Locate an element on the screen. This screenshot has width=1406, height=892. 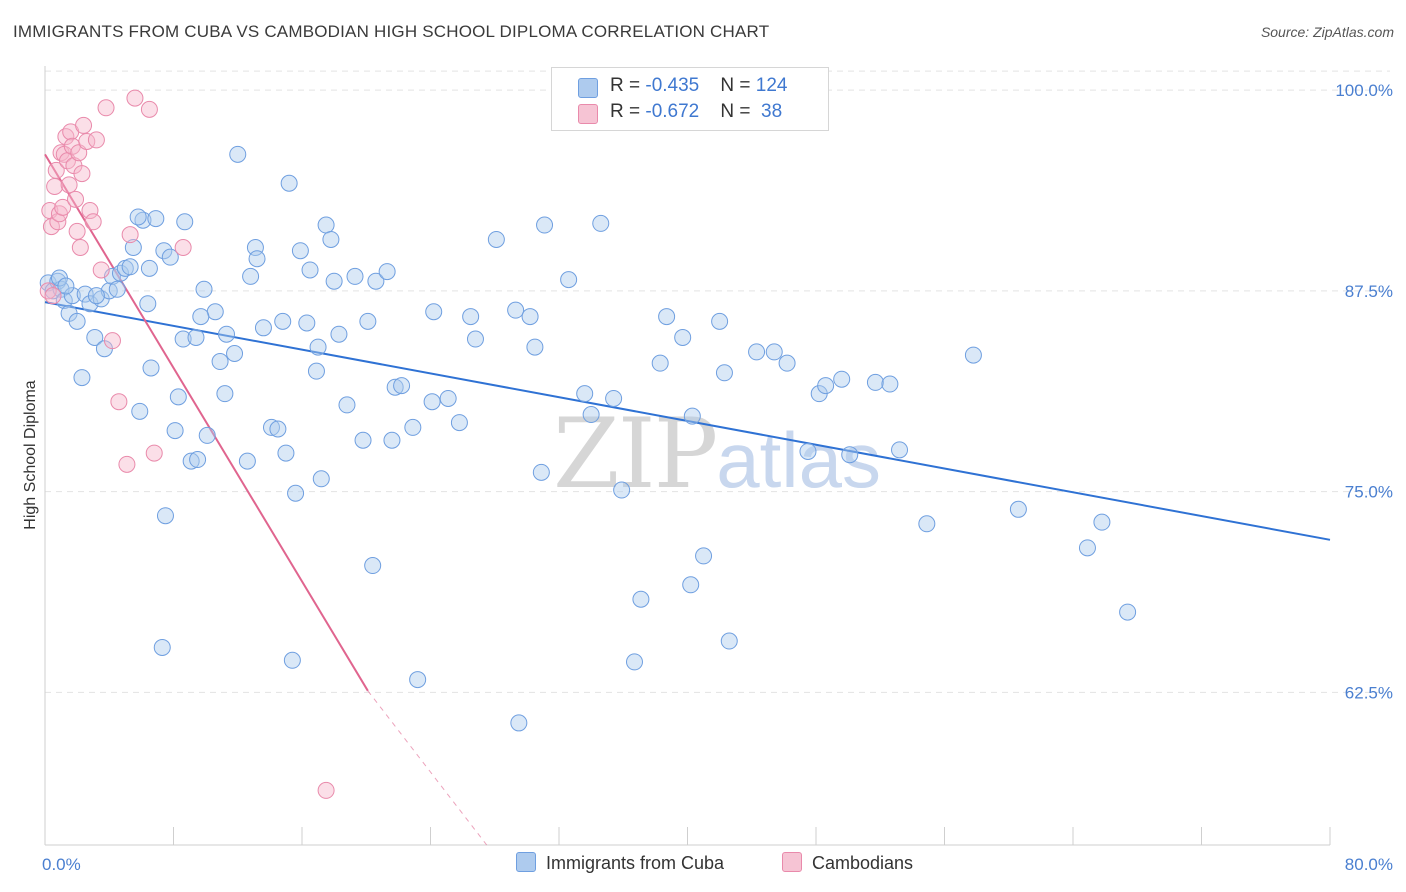
legend-r-value-cuba: -0.435 is located at coordinates (672, 85).